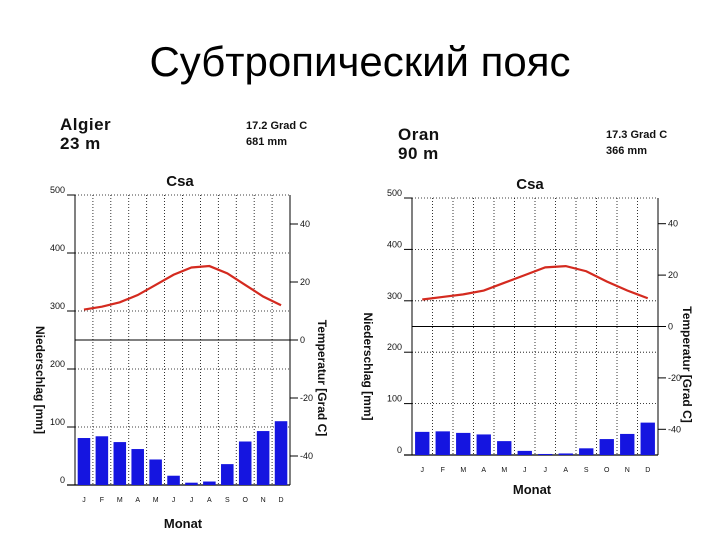 The height and width of the screenshot is (540, 720). I want to click on station-elevation: 23 m, so click(80, 143).